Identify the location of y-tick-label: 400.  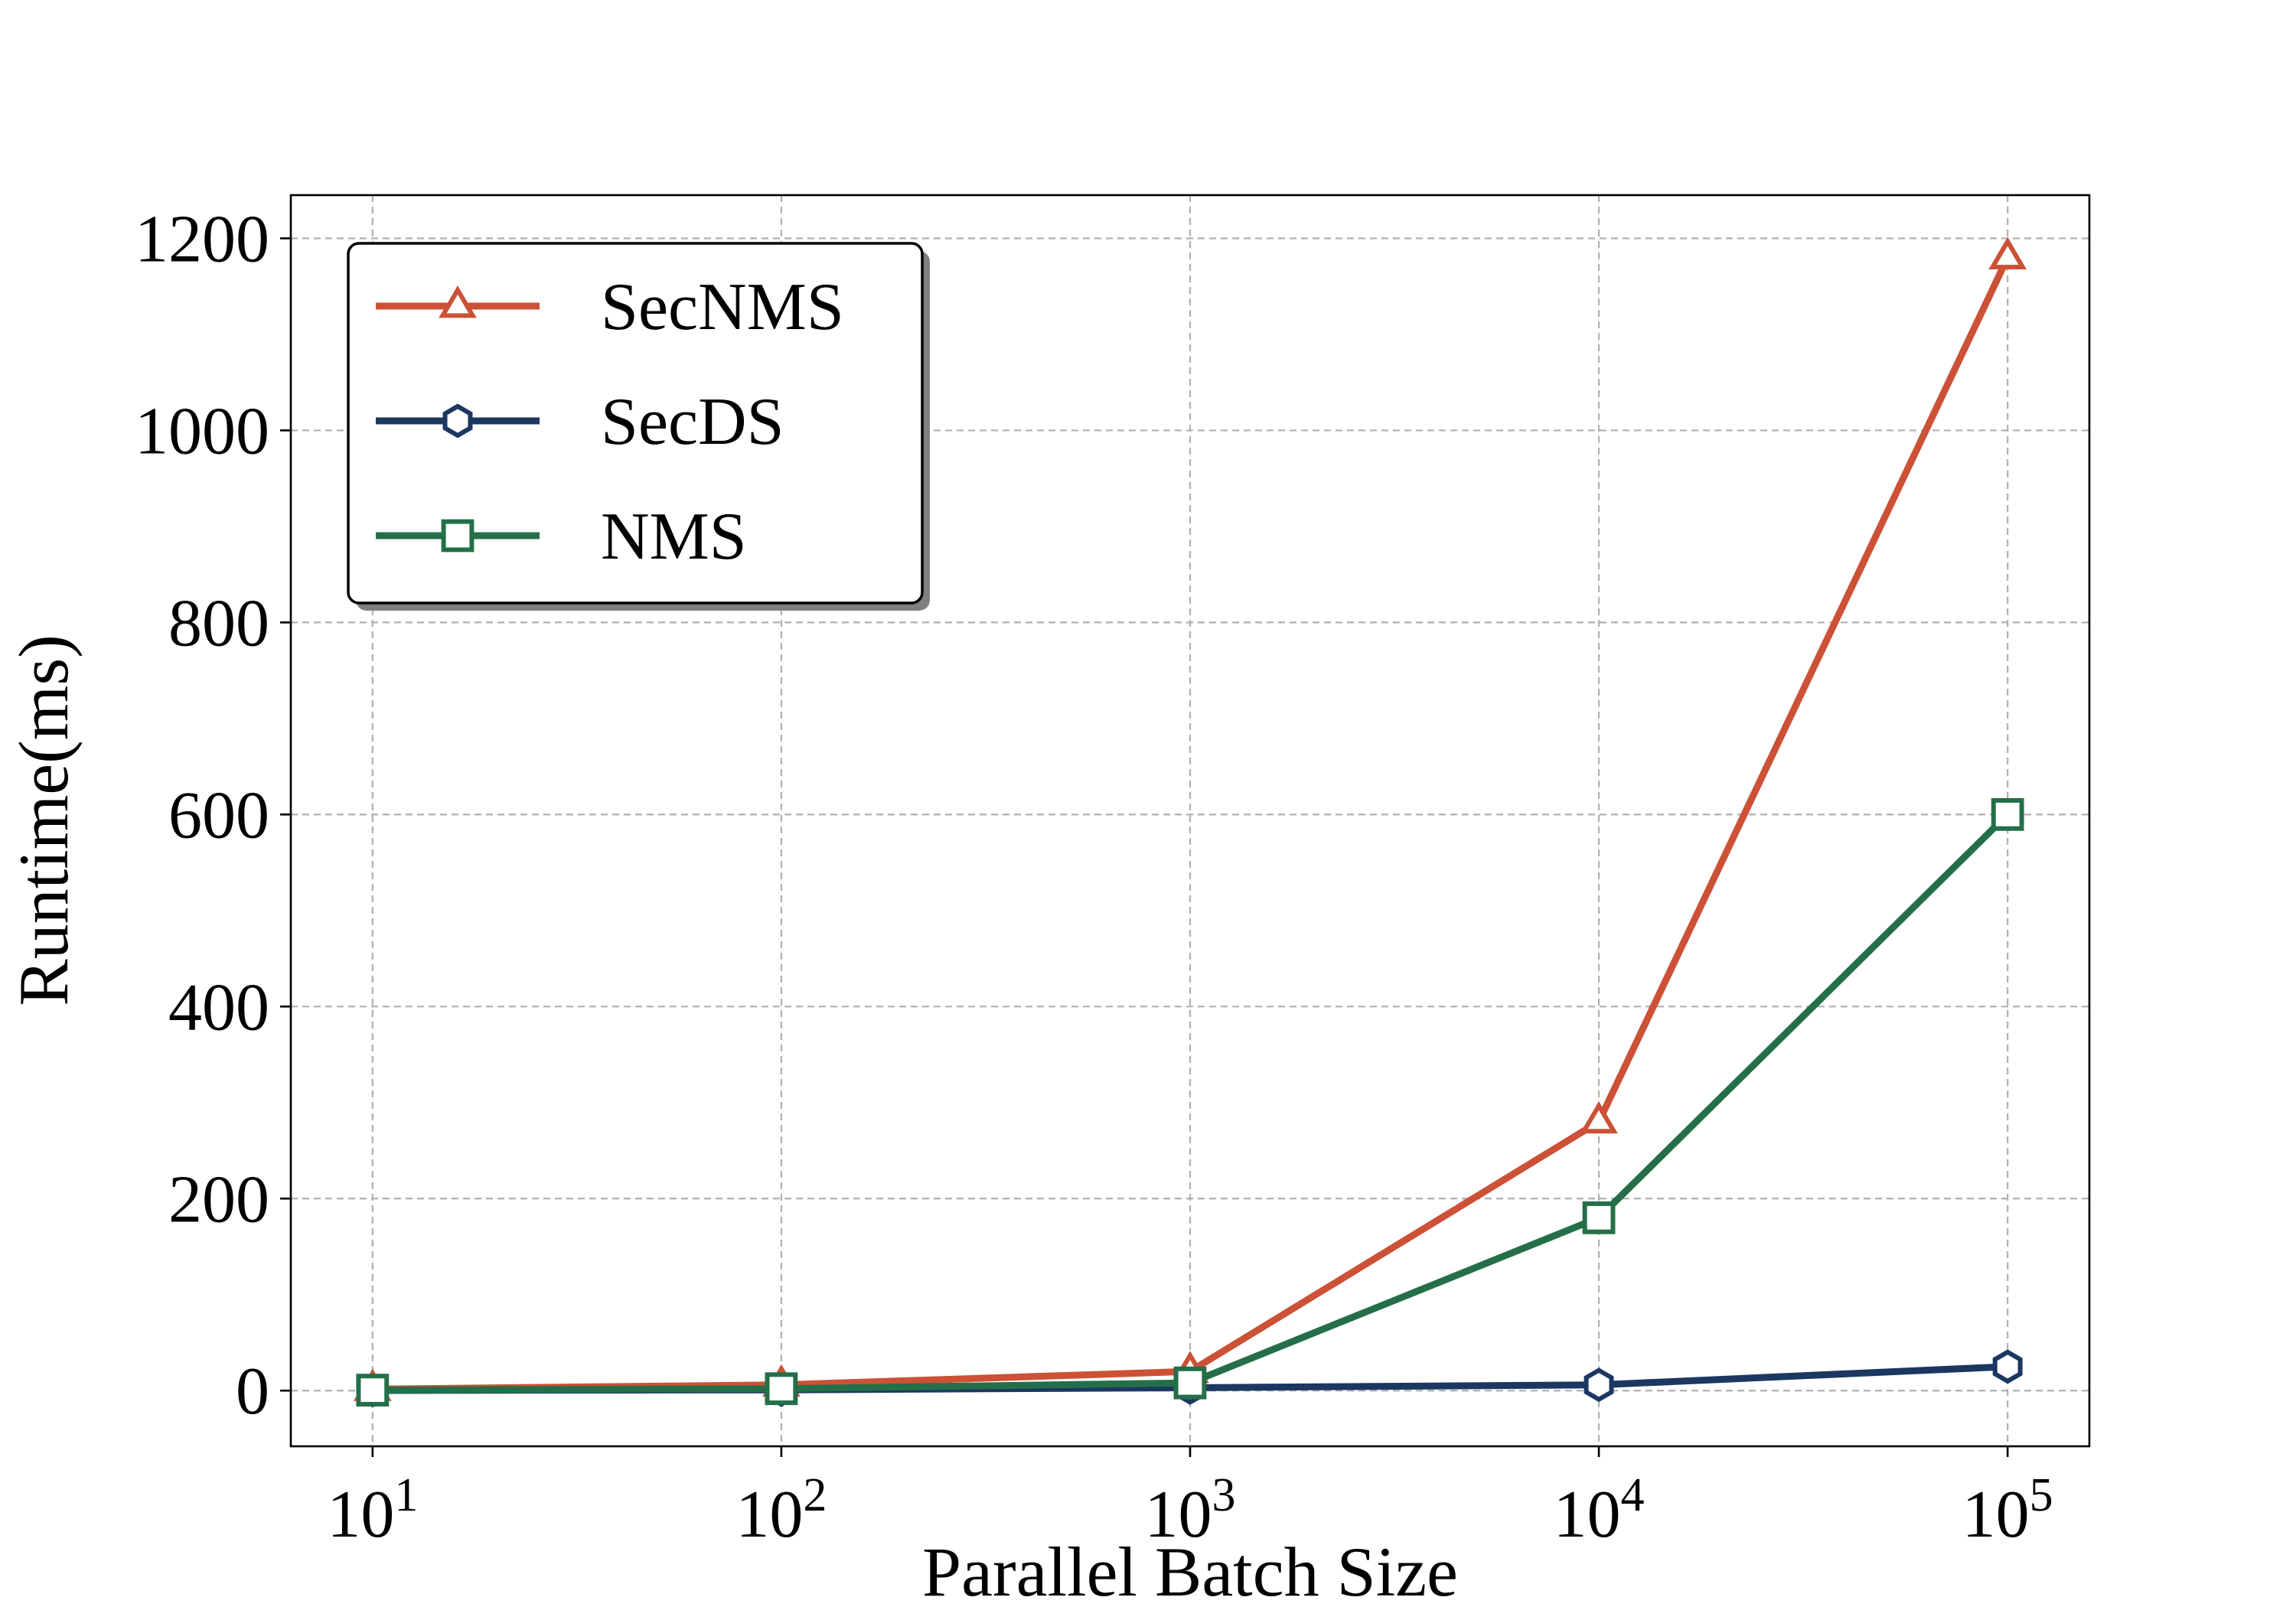
(218, 1008).